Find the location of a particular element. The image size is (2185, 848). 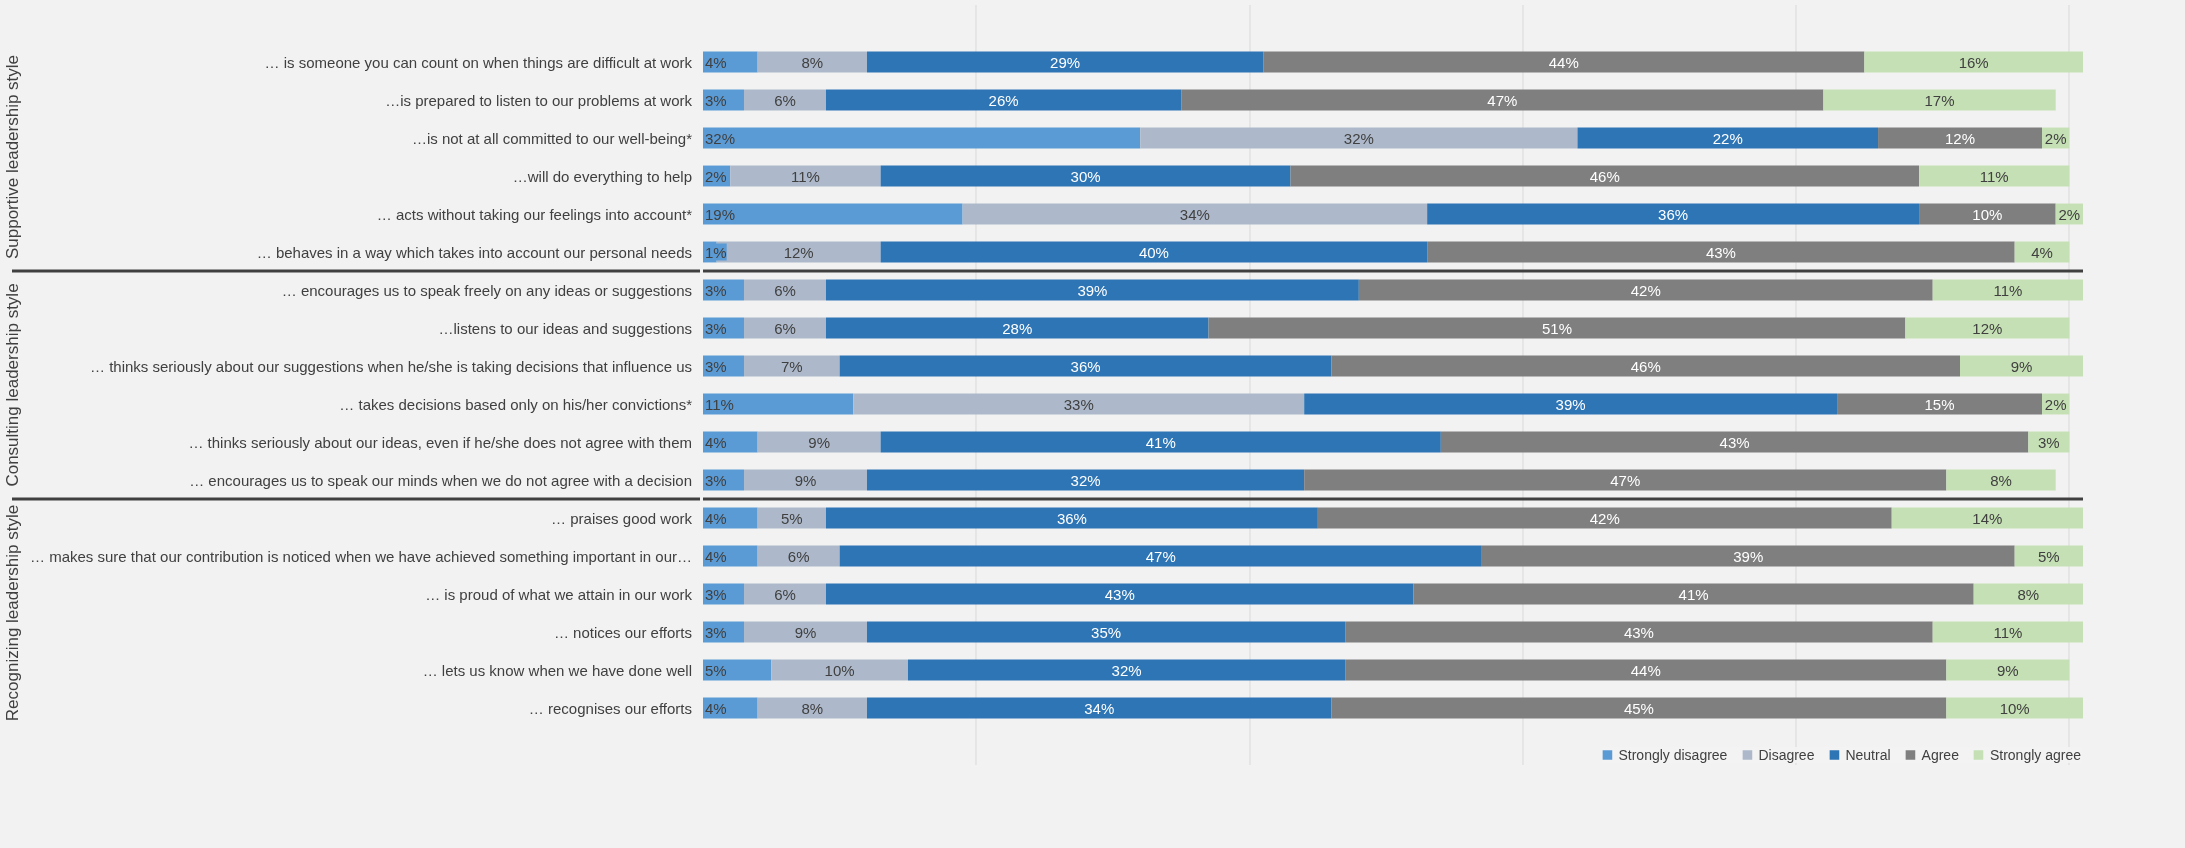

text: Consulting leadership style is located at coordinates (12, 385).